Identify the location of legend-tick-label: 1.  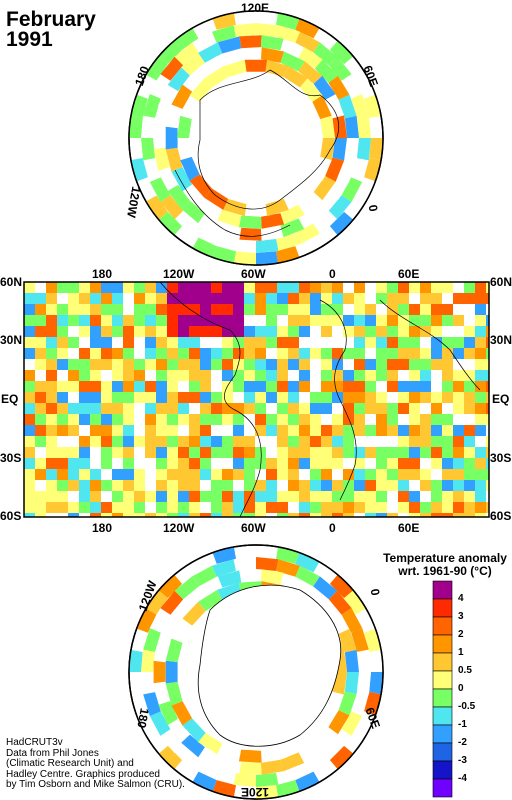
(461, 652).